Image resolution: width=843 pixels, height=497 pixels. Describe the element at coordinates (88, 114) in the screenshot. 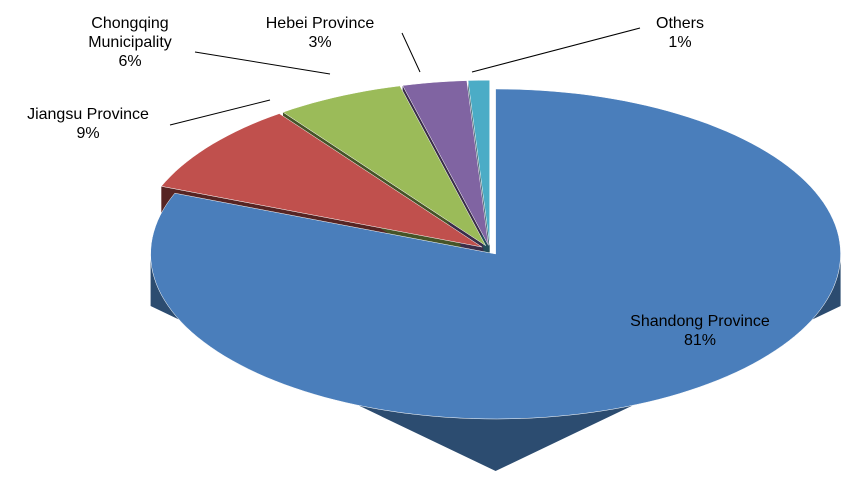

I see `label-name: Jiangsu Province` at that location.